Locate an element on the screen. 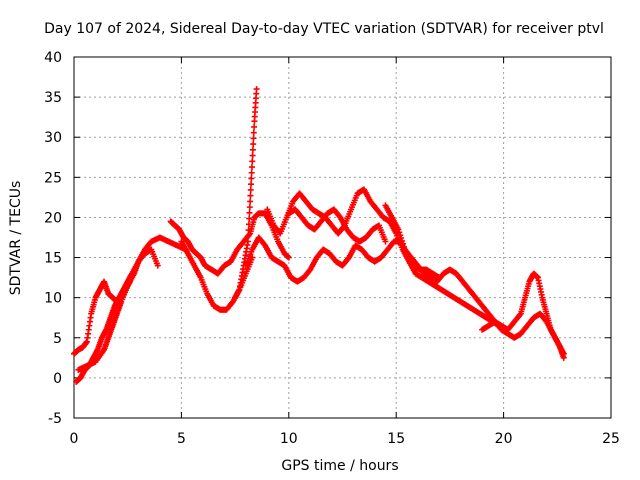 Image resolution: width=640 pixels, height=480 pixels. series-track-i is located at coordinates (337, 225).